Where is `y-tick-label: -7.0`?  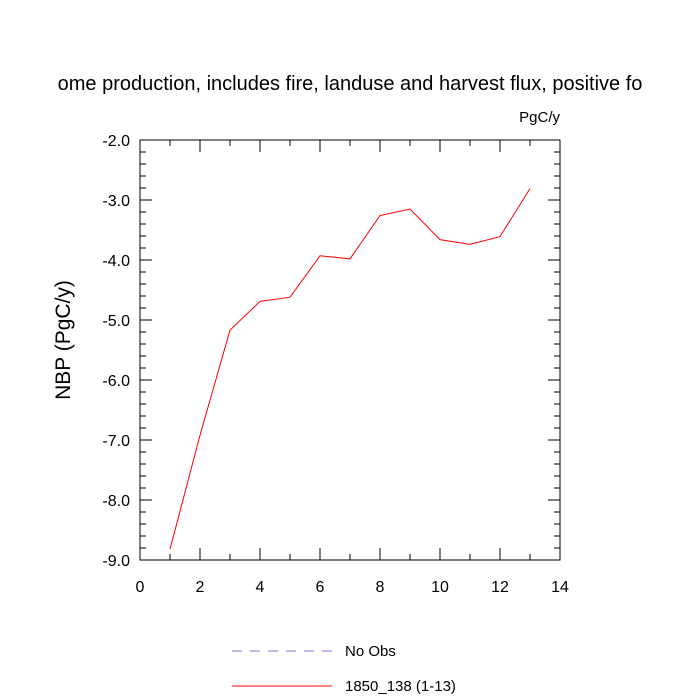 y-tick-label: -7.0 is located at coordinates (116, 441).